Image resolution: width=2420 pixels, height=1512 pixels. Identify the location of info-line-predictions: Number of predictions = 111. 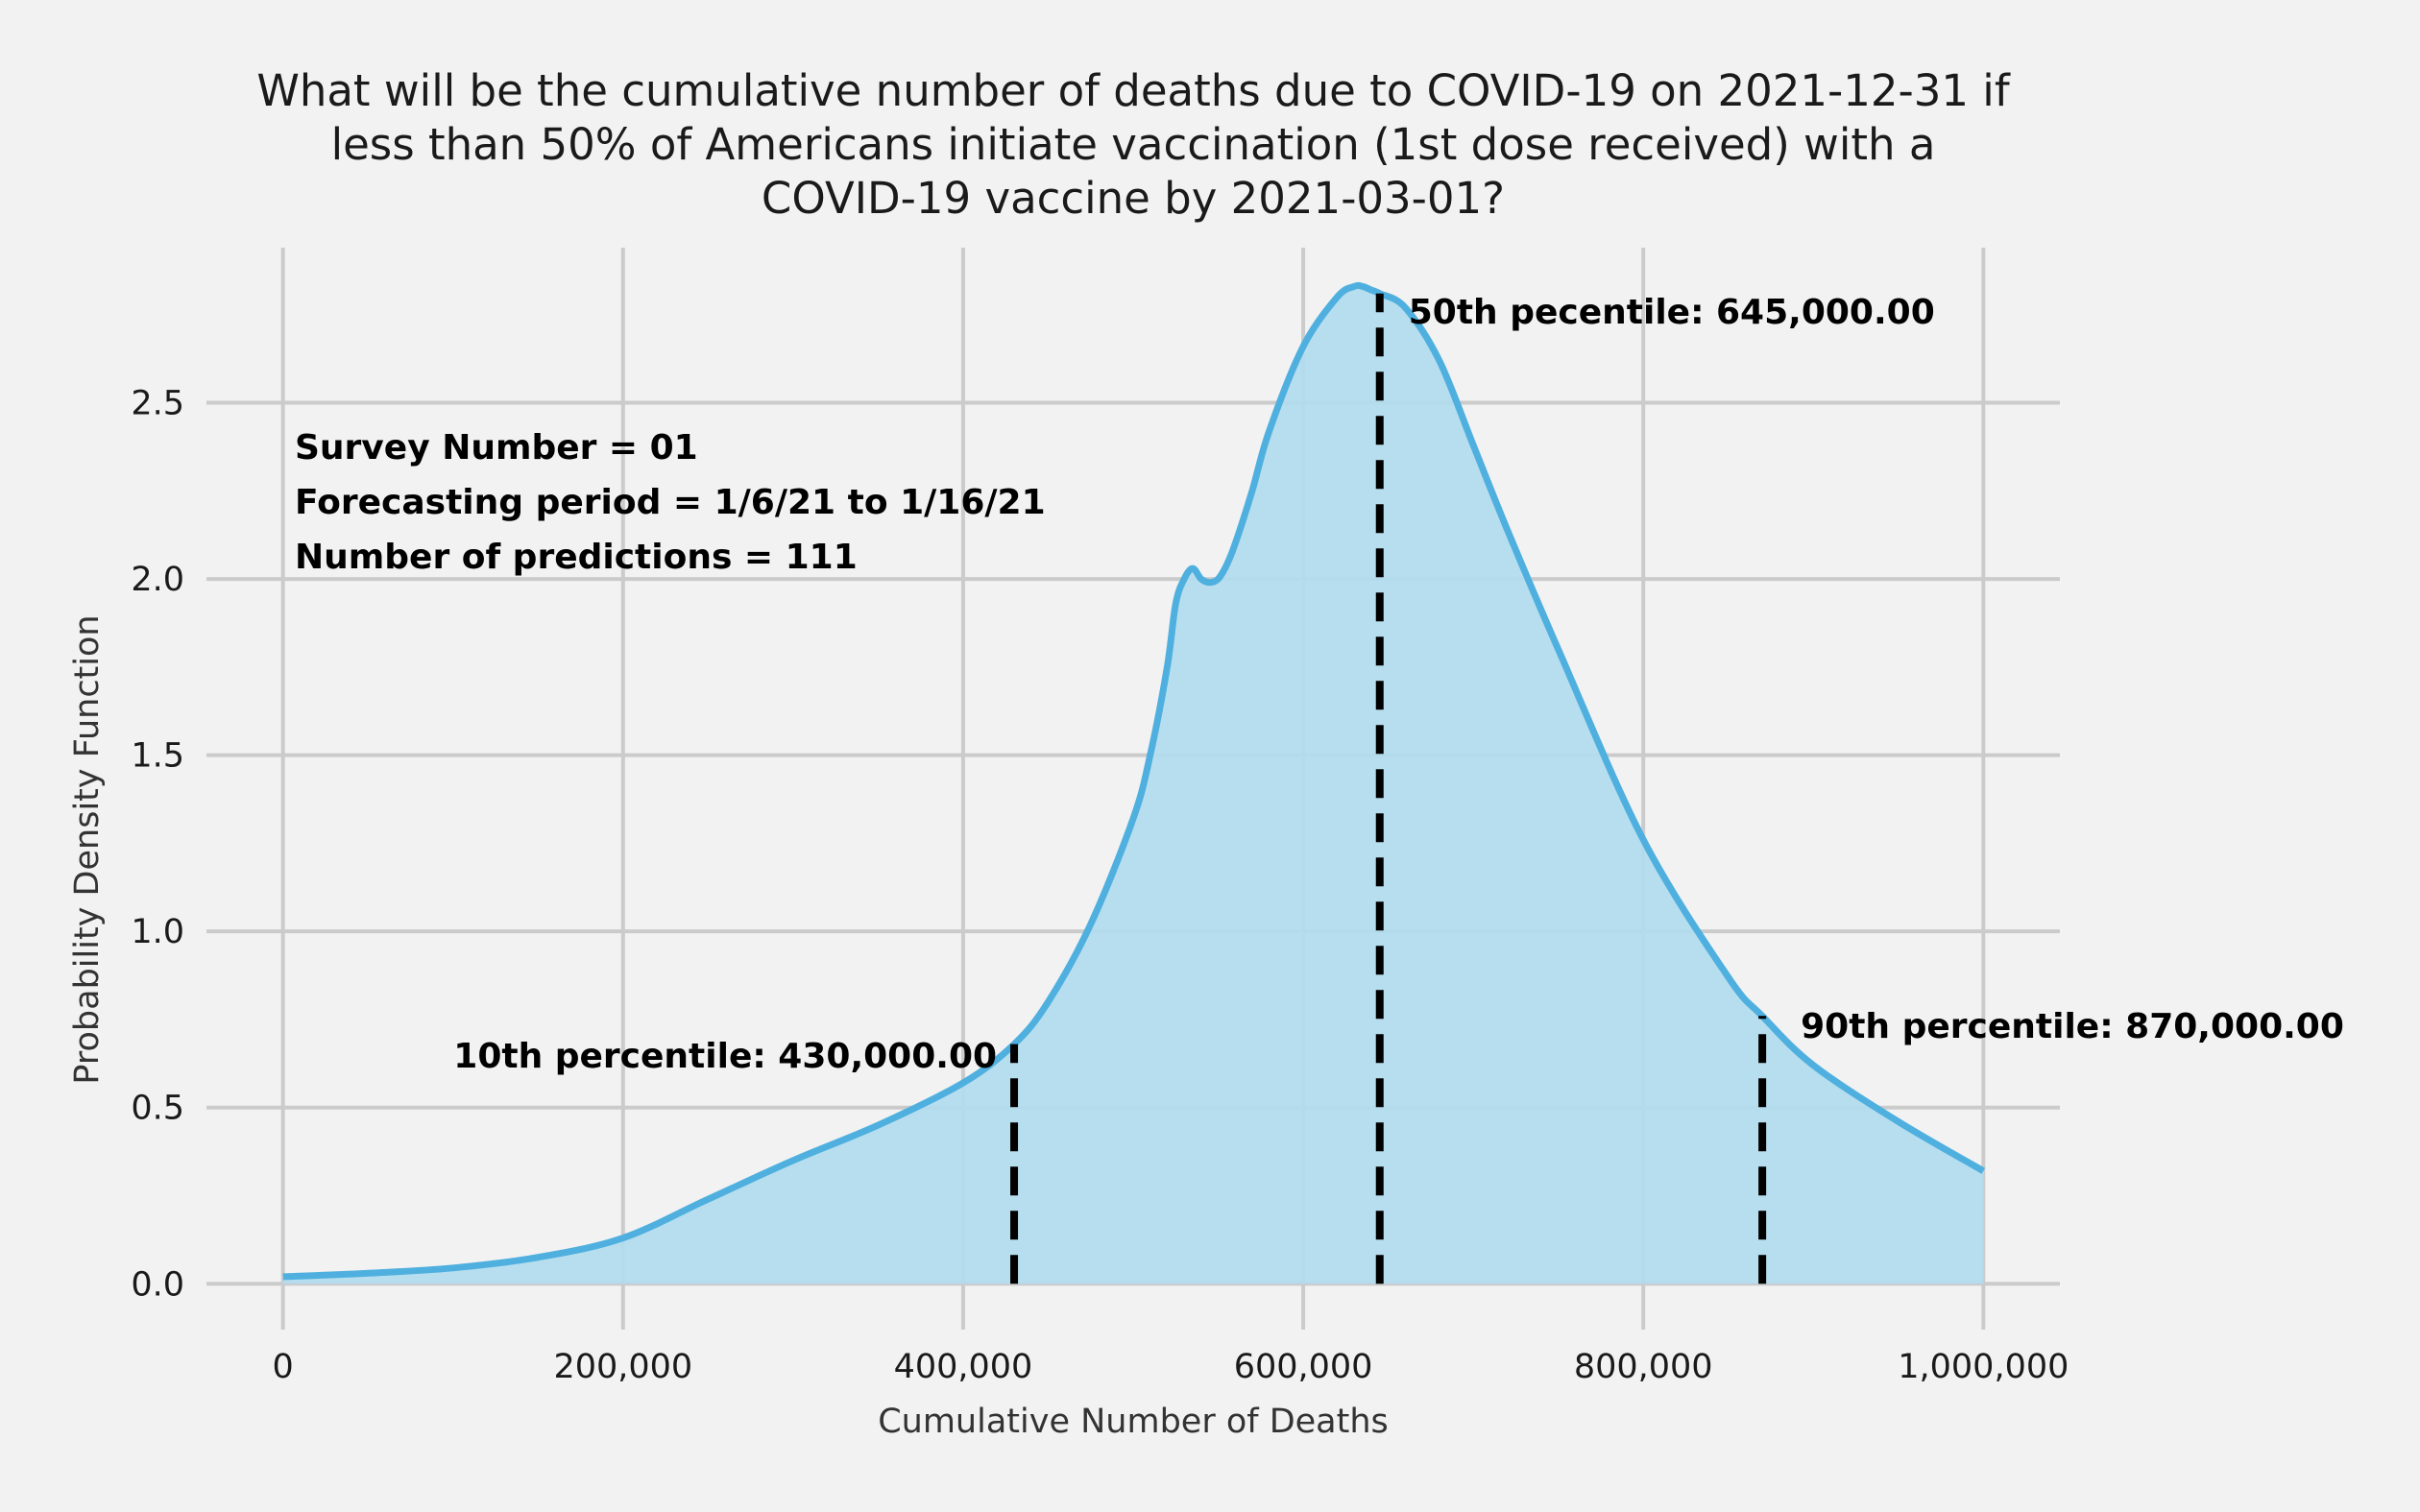
(576, 557).